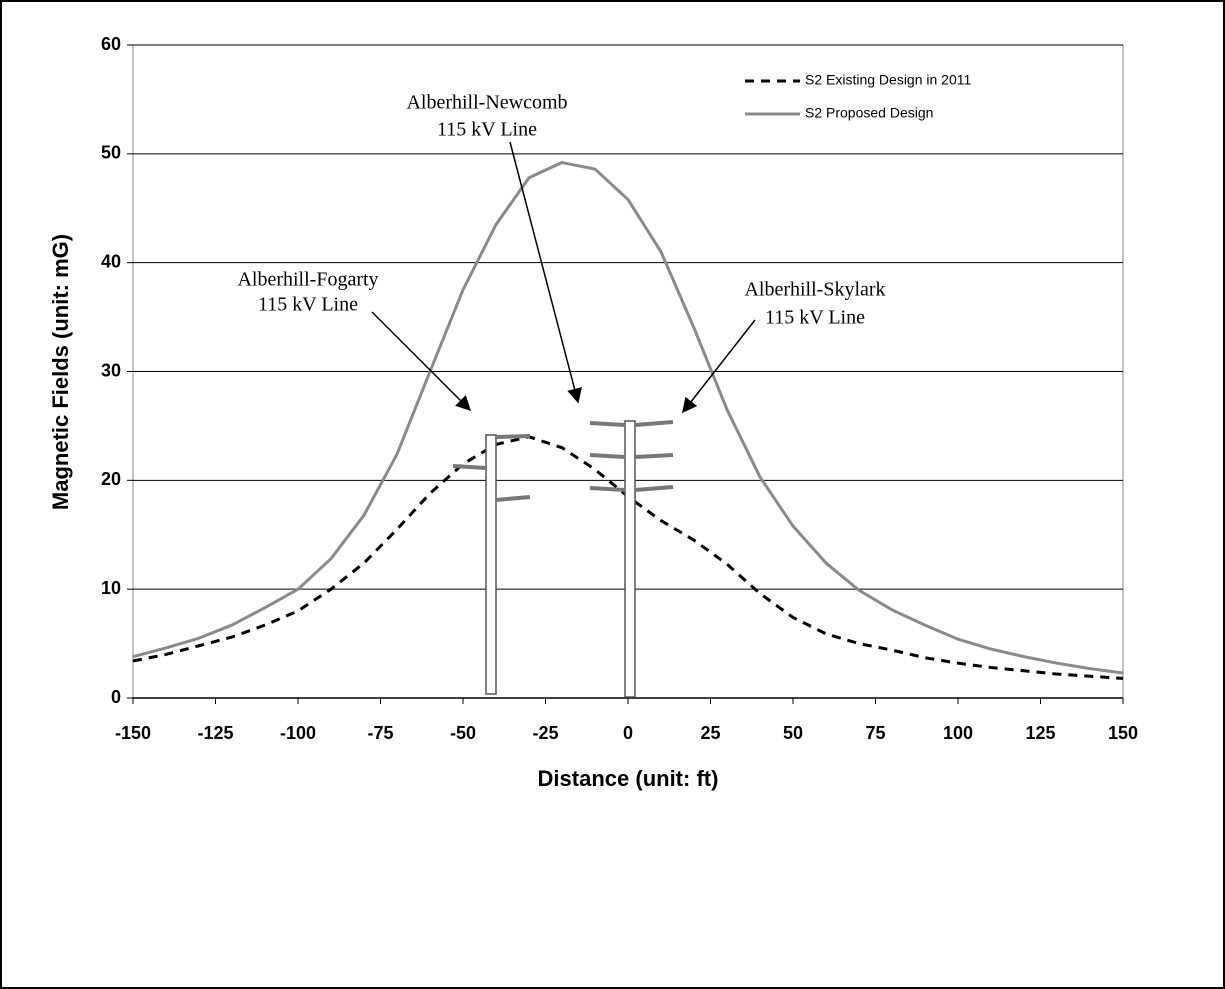 The height and width of the screenshot is (989, 1225). What do you see at coordinates (1123, 733) in the screenshot?
I see `x-tick-label: 150` at bounding box center [1123, 733].